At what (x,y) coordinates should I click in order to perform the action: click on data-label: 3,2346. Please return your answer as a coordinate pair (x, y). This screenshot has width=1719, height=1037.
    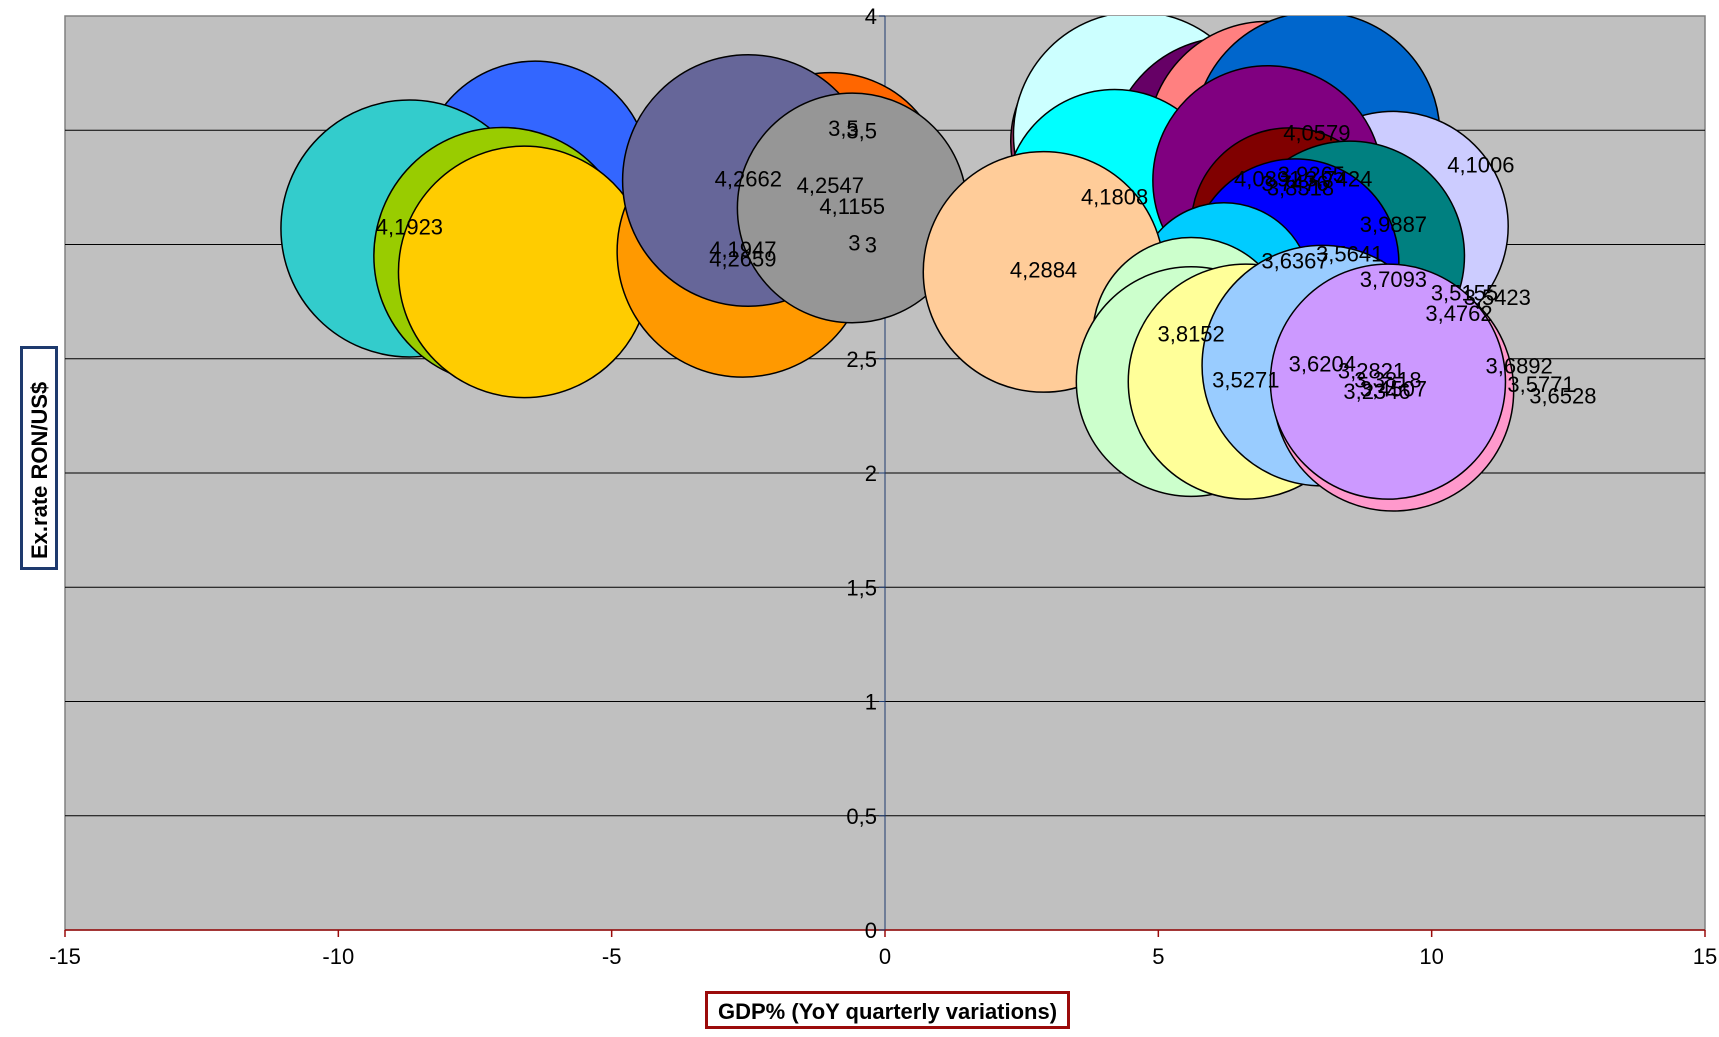
    Looking at the image, I should click on (1376, 391).